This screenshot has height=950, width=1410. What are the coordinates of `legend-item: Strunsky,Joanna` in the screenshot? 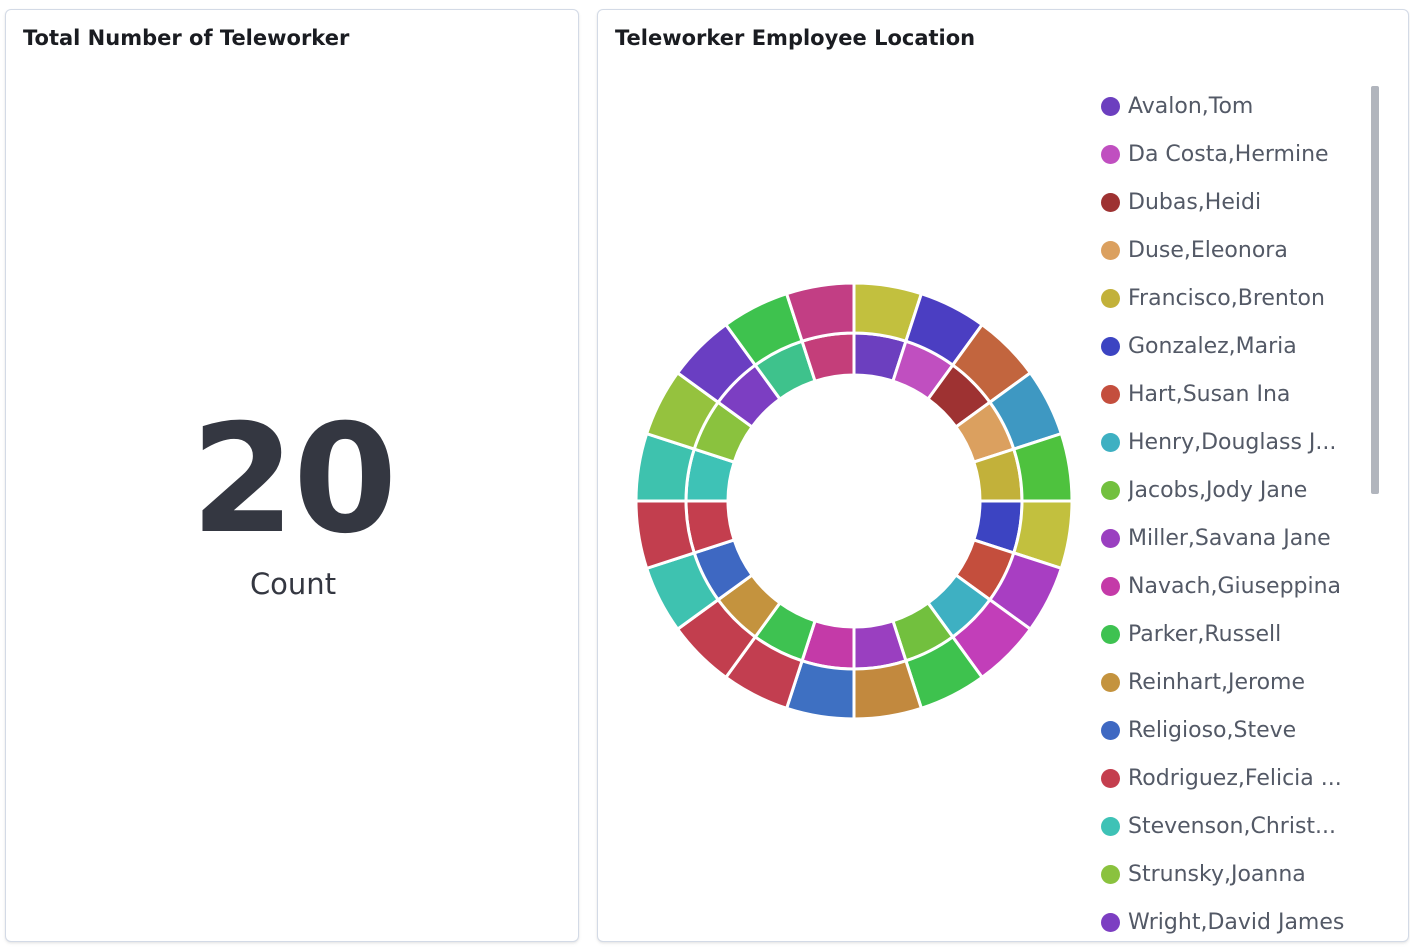 It's located at (1233, 874).